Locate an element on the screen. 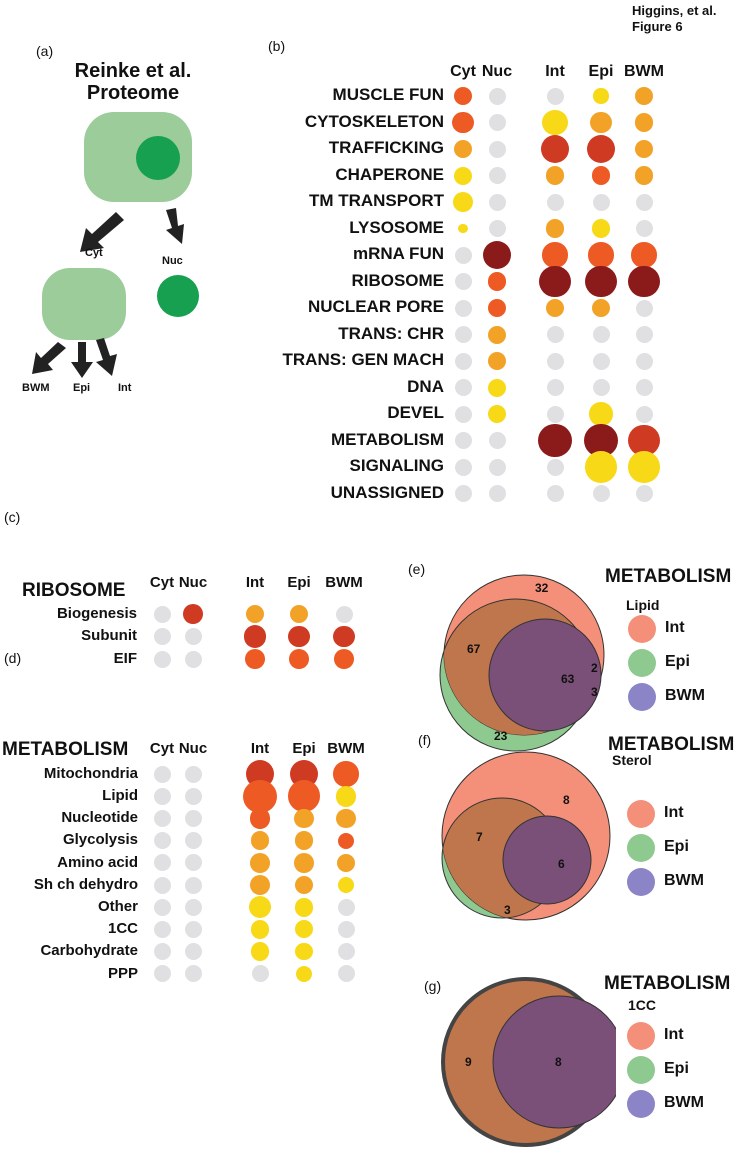 This screenshot has width=751, height=1151. legend-label-int: Int is located at coordinates (675, 627).